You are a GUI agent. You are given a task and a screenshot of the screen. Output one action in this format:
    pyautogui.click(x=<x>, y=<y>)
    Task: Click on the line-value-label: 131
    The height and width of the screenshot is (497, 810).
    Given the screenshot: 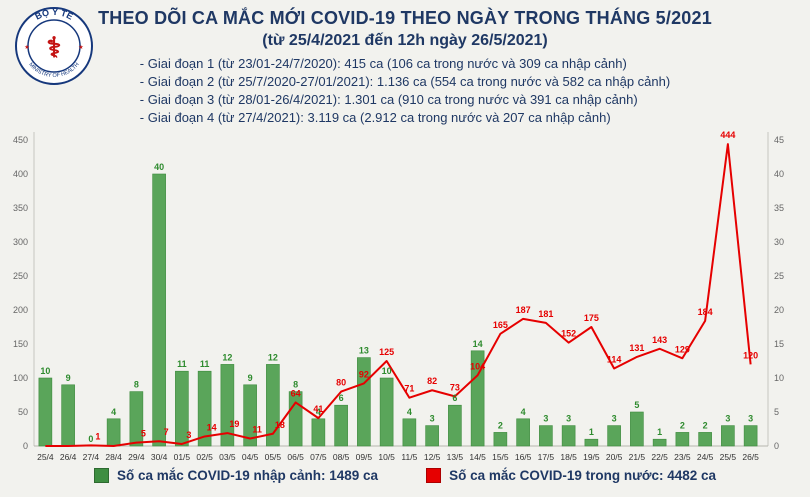 What is the action you would take?
    pyautogui.click(x=636, y=348)
    